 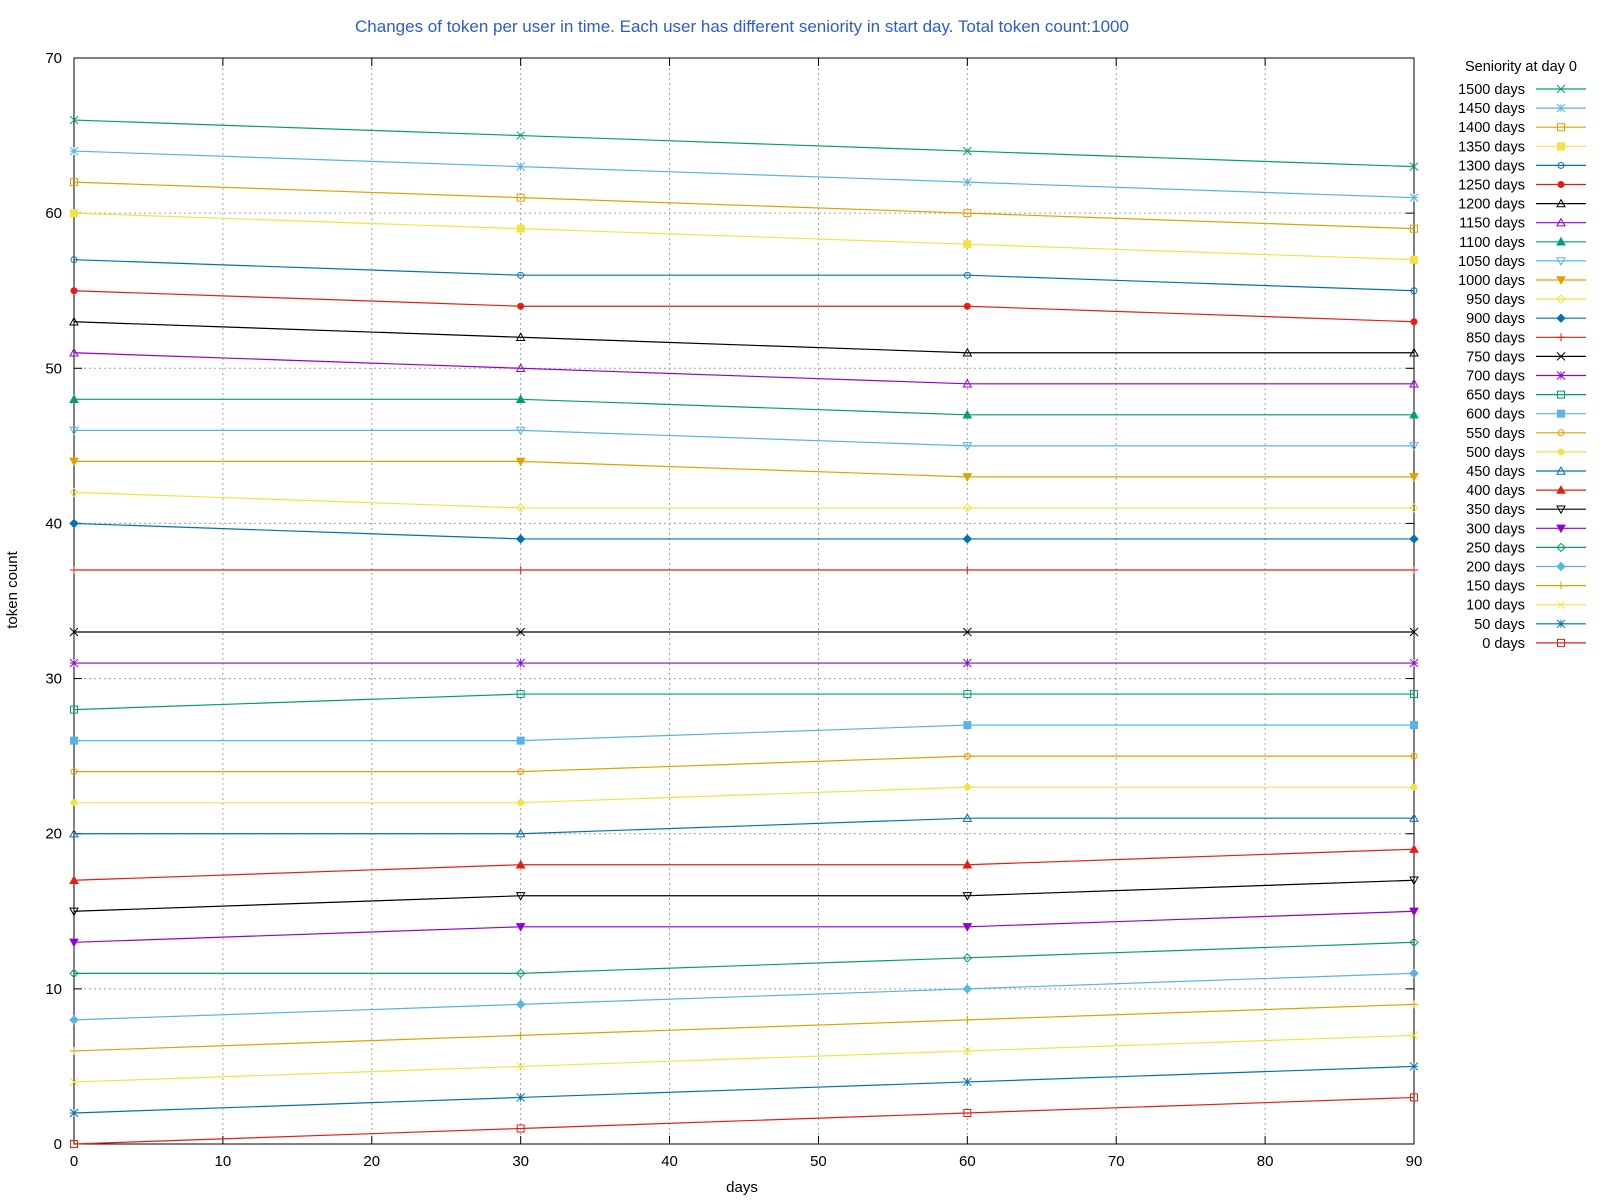 What do you see at coordinates (742, 1187) in the screenshot?
I see `x-axis-label: days` at bounding box center [742, 1187].